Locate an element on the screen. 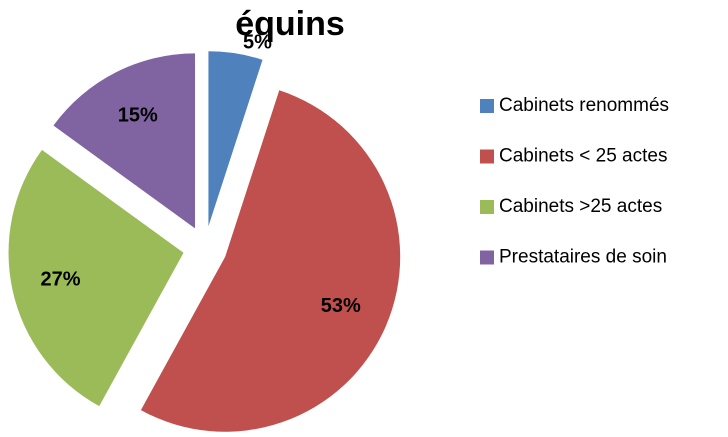  legend-label: Cabinets < 25 actes is located at coordinates (583, 156).